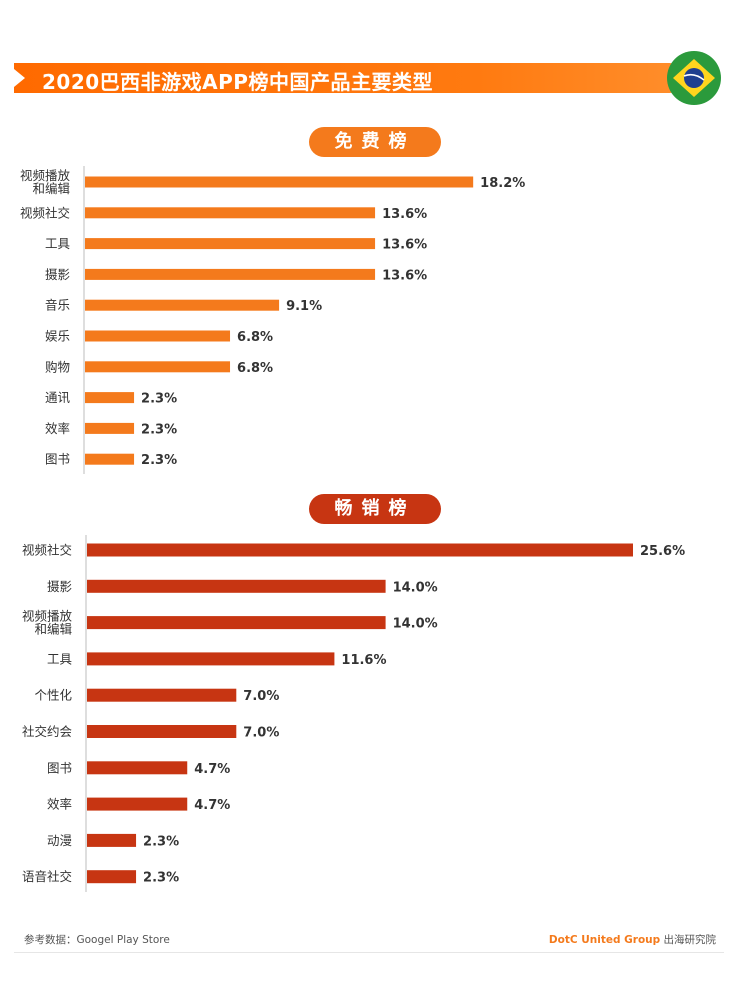 This screenshot has width=738, height=997. Describe the element at coordinates (60, 586) in the screenshot. I see `paid-category-label: 摄影` at that location.